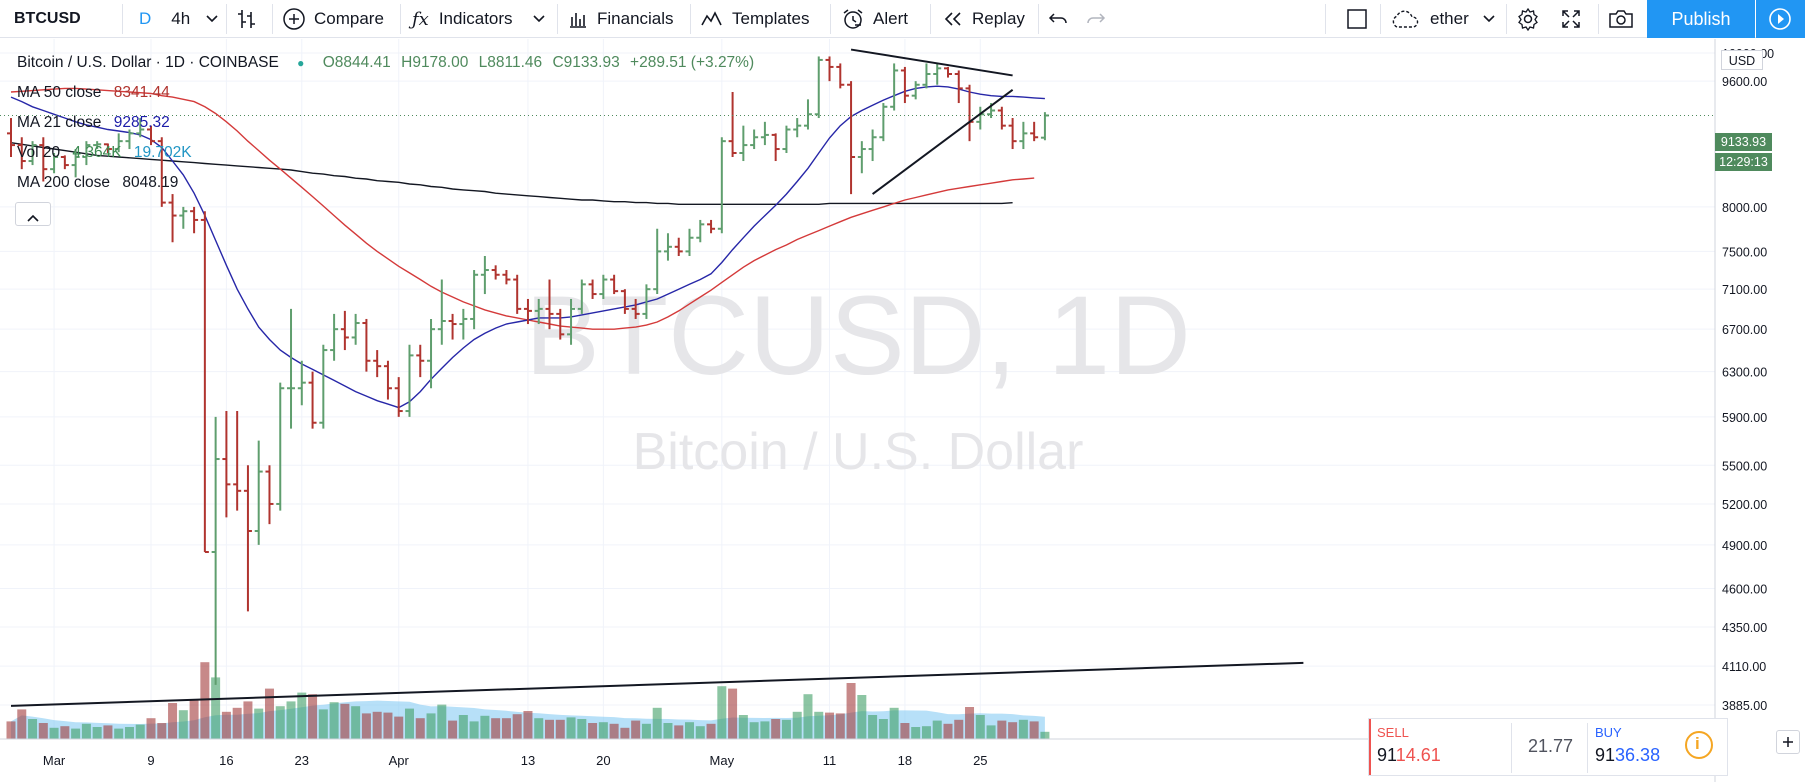  What do you see at coordinates (712, 19) in the screenshot?
I see `templates-icon` at bounding box center [712, 19].